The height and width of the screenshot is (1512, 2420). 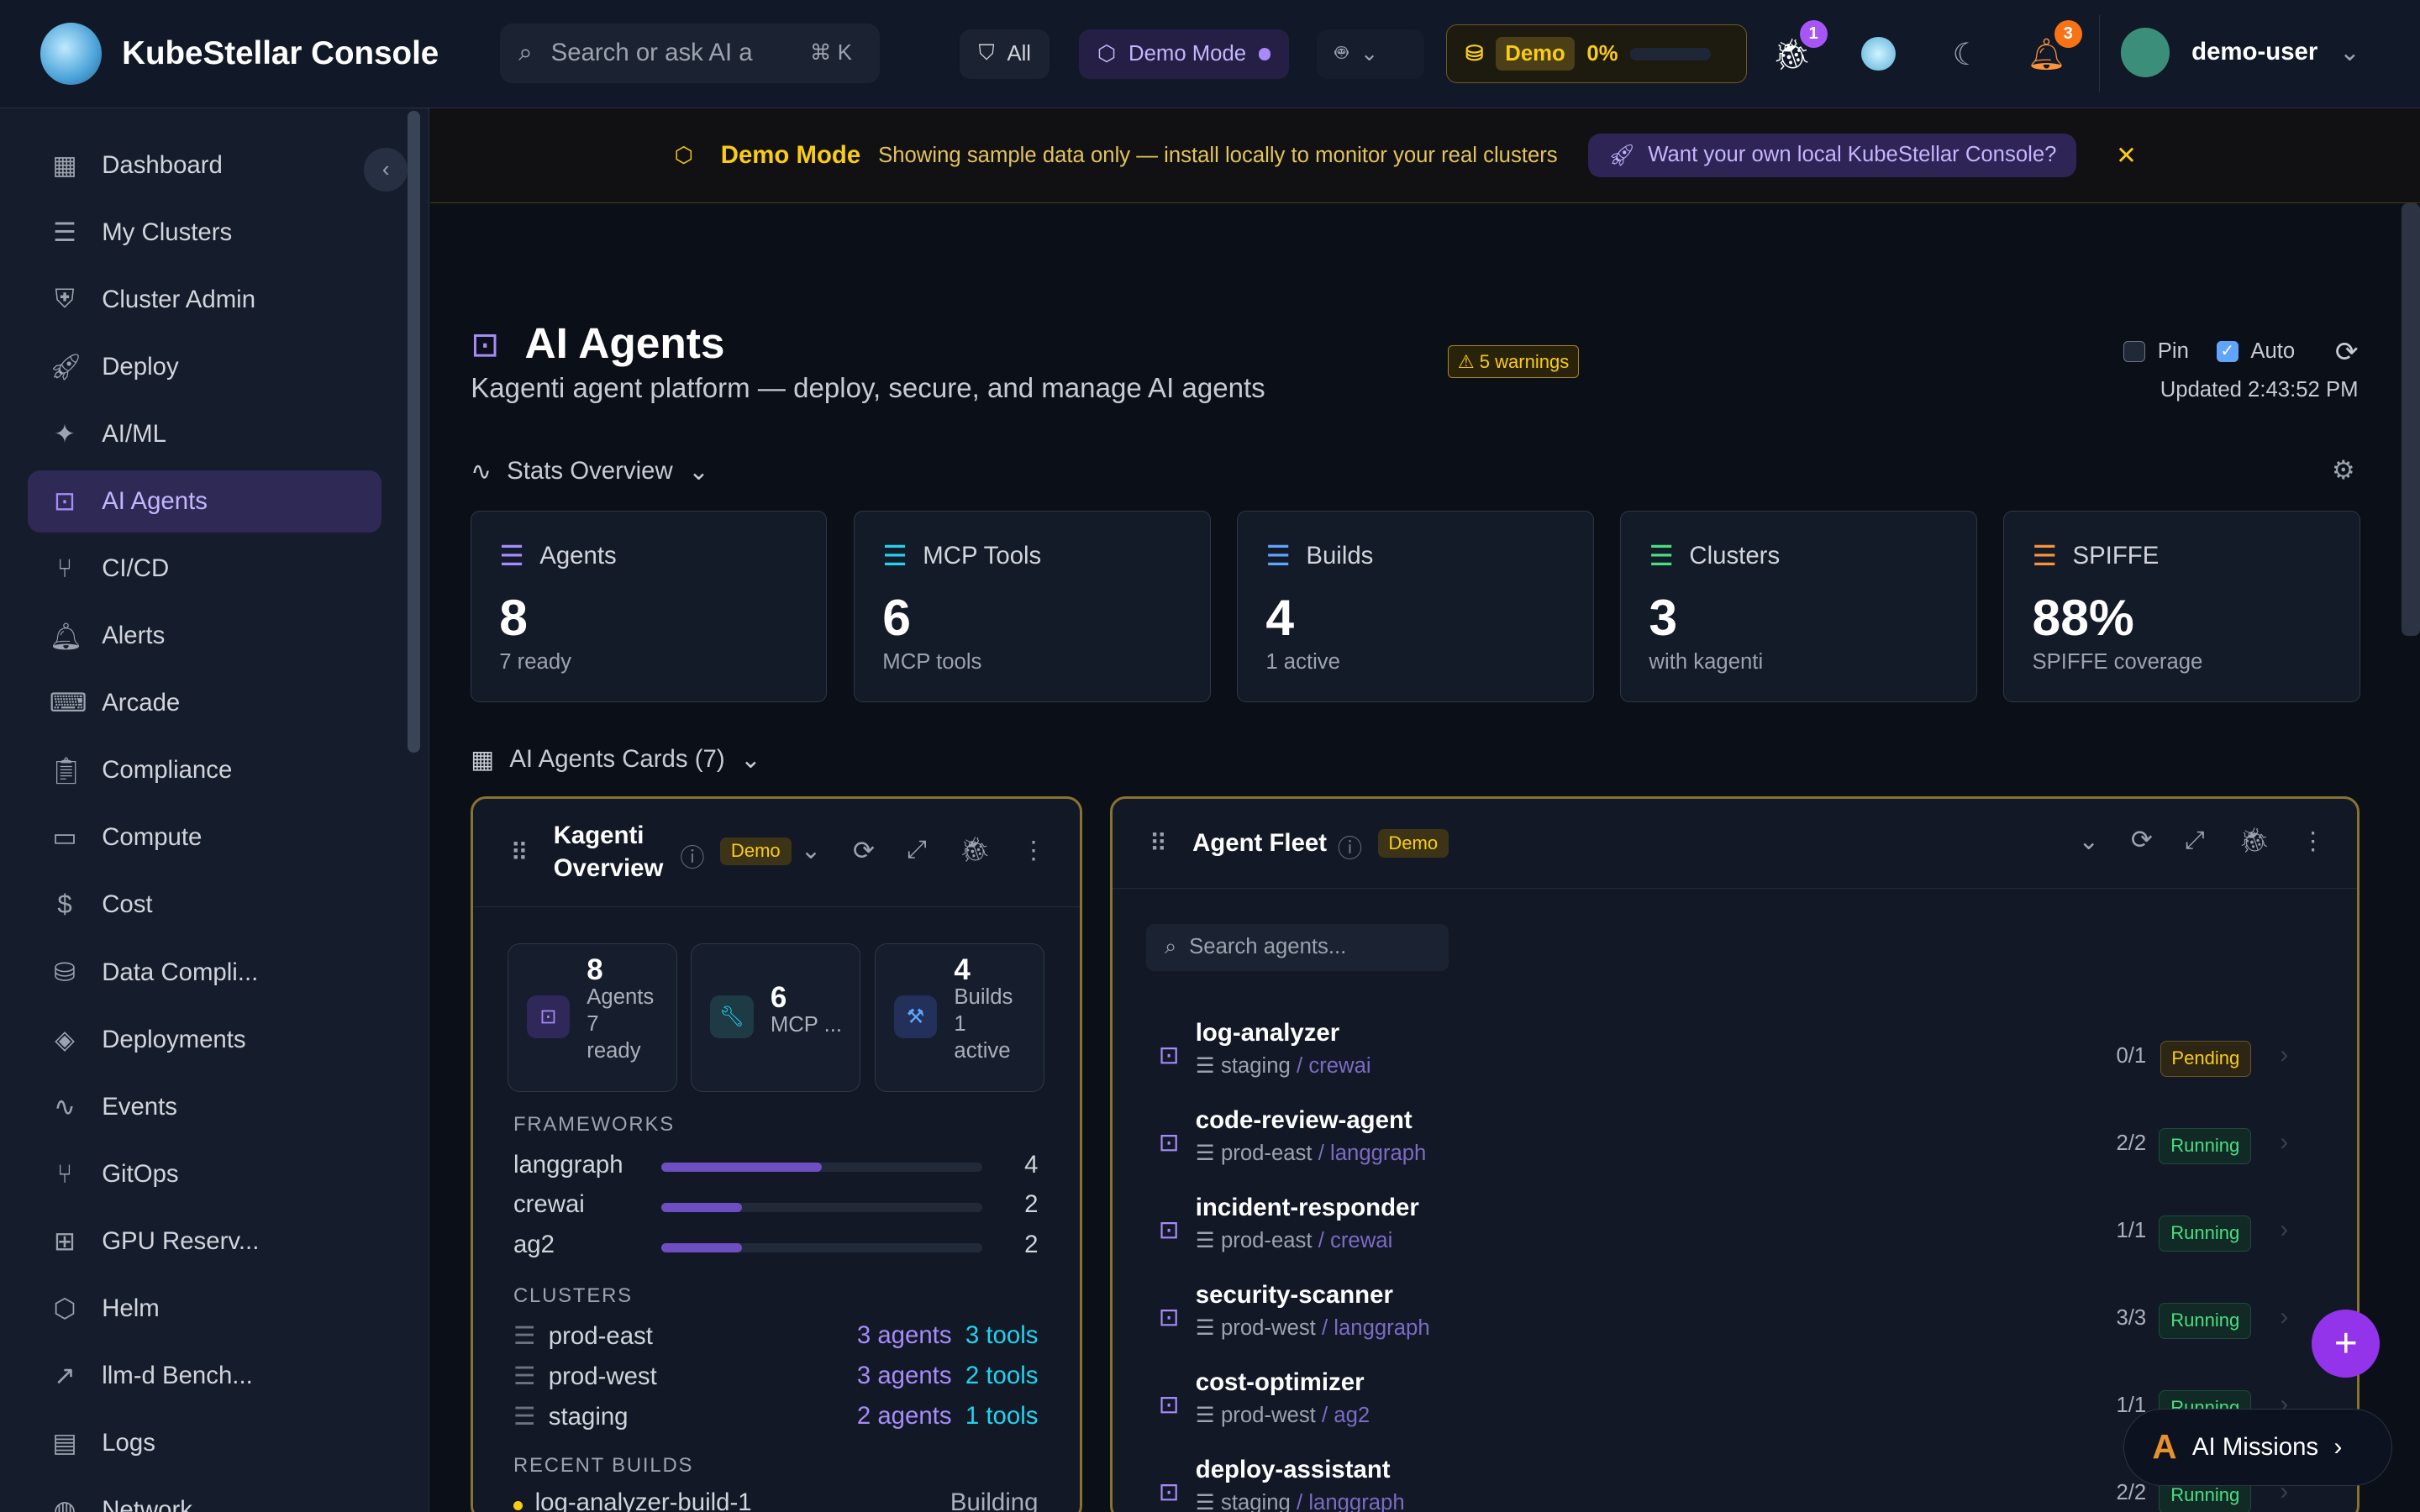 I want to click on notifications-button: 🔔︎ 3, so click(x=2052, y=48).